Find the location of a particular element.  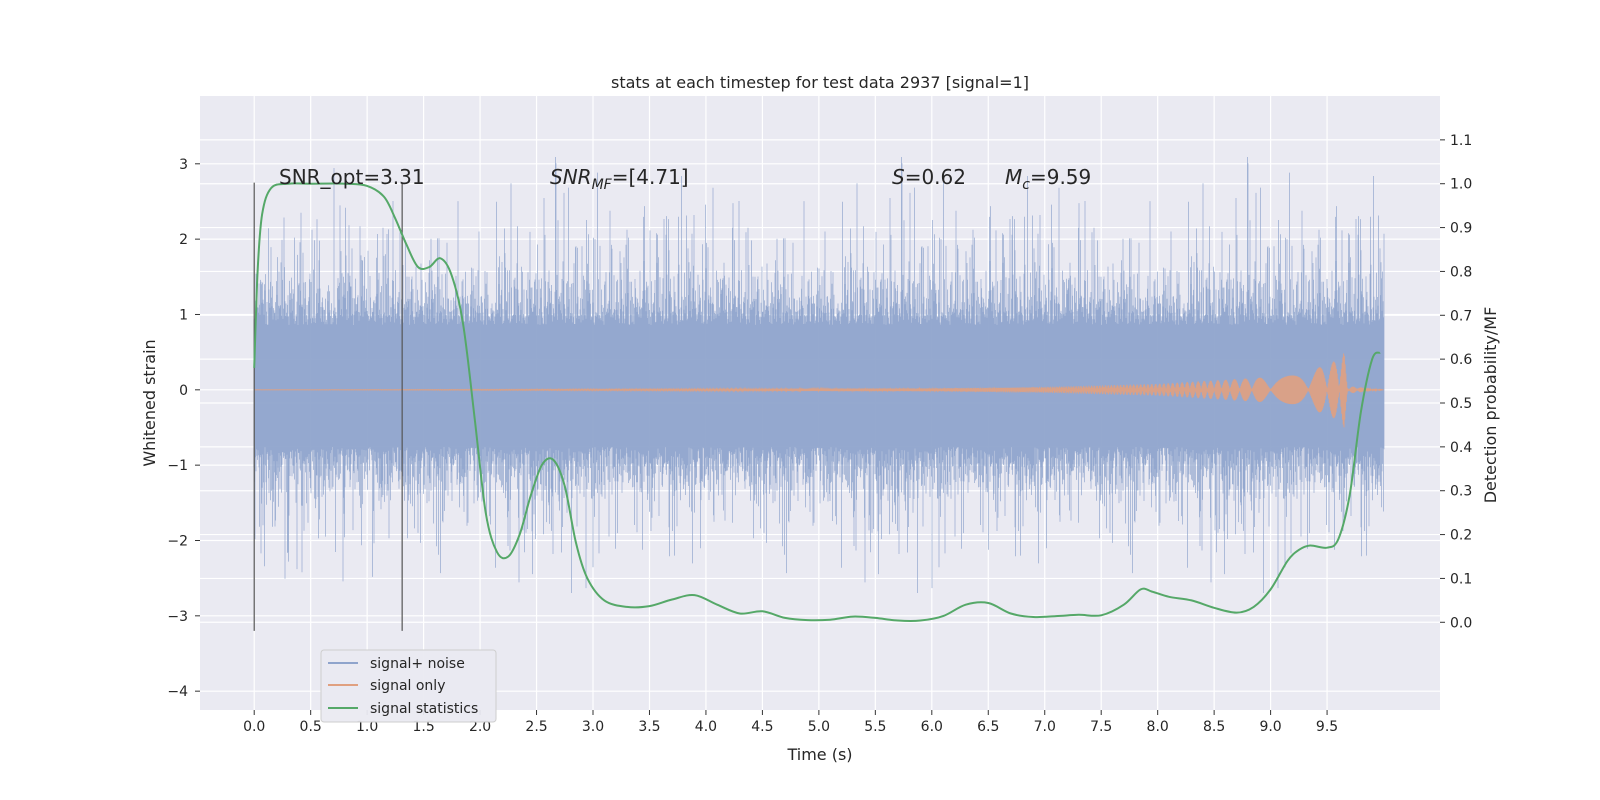

x-tick-label: 8.0 is located at coordinates (1158, 727).